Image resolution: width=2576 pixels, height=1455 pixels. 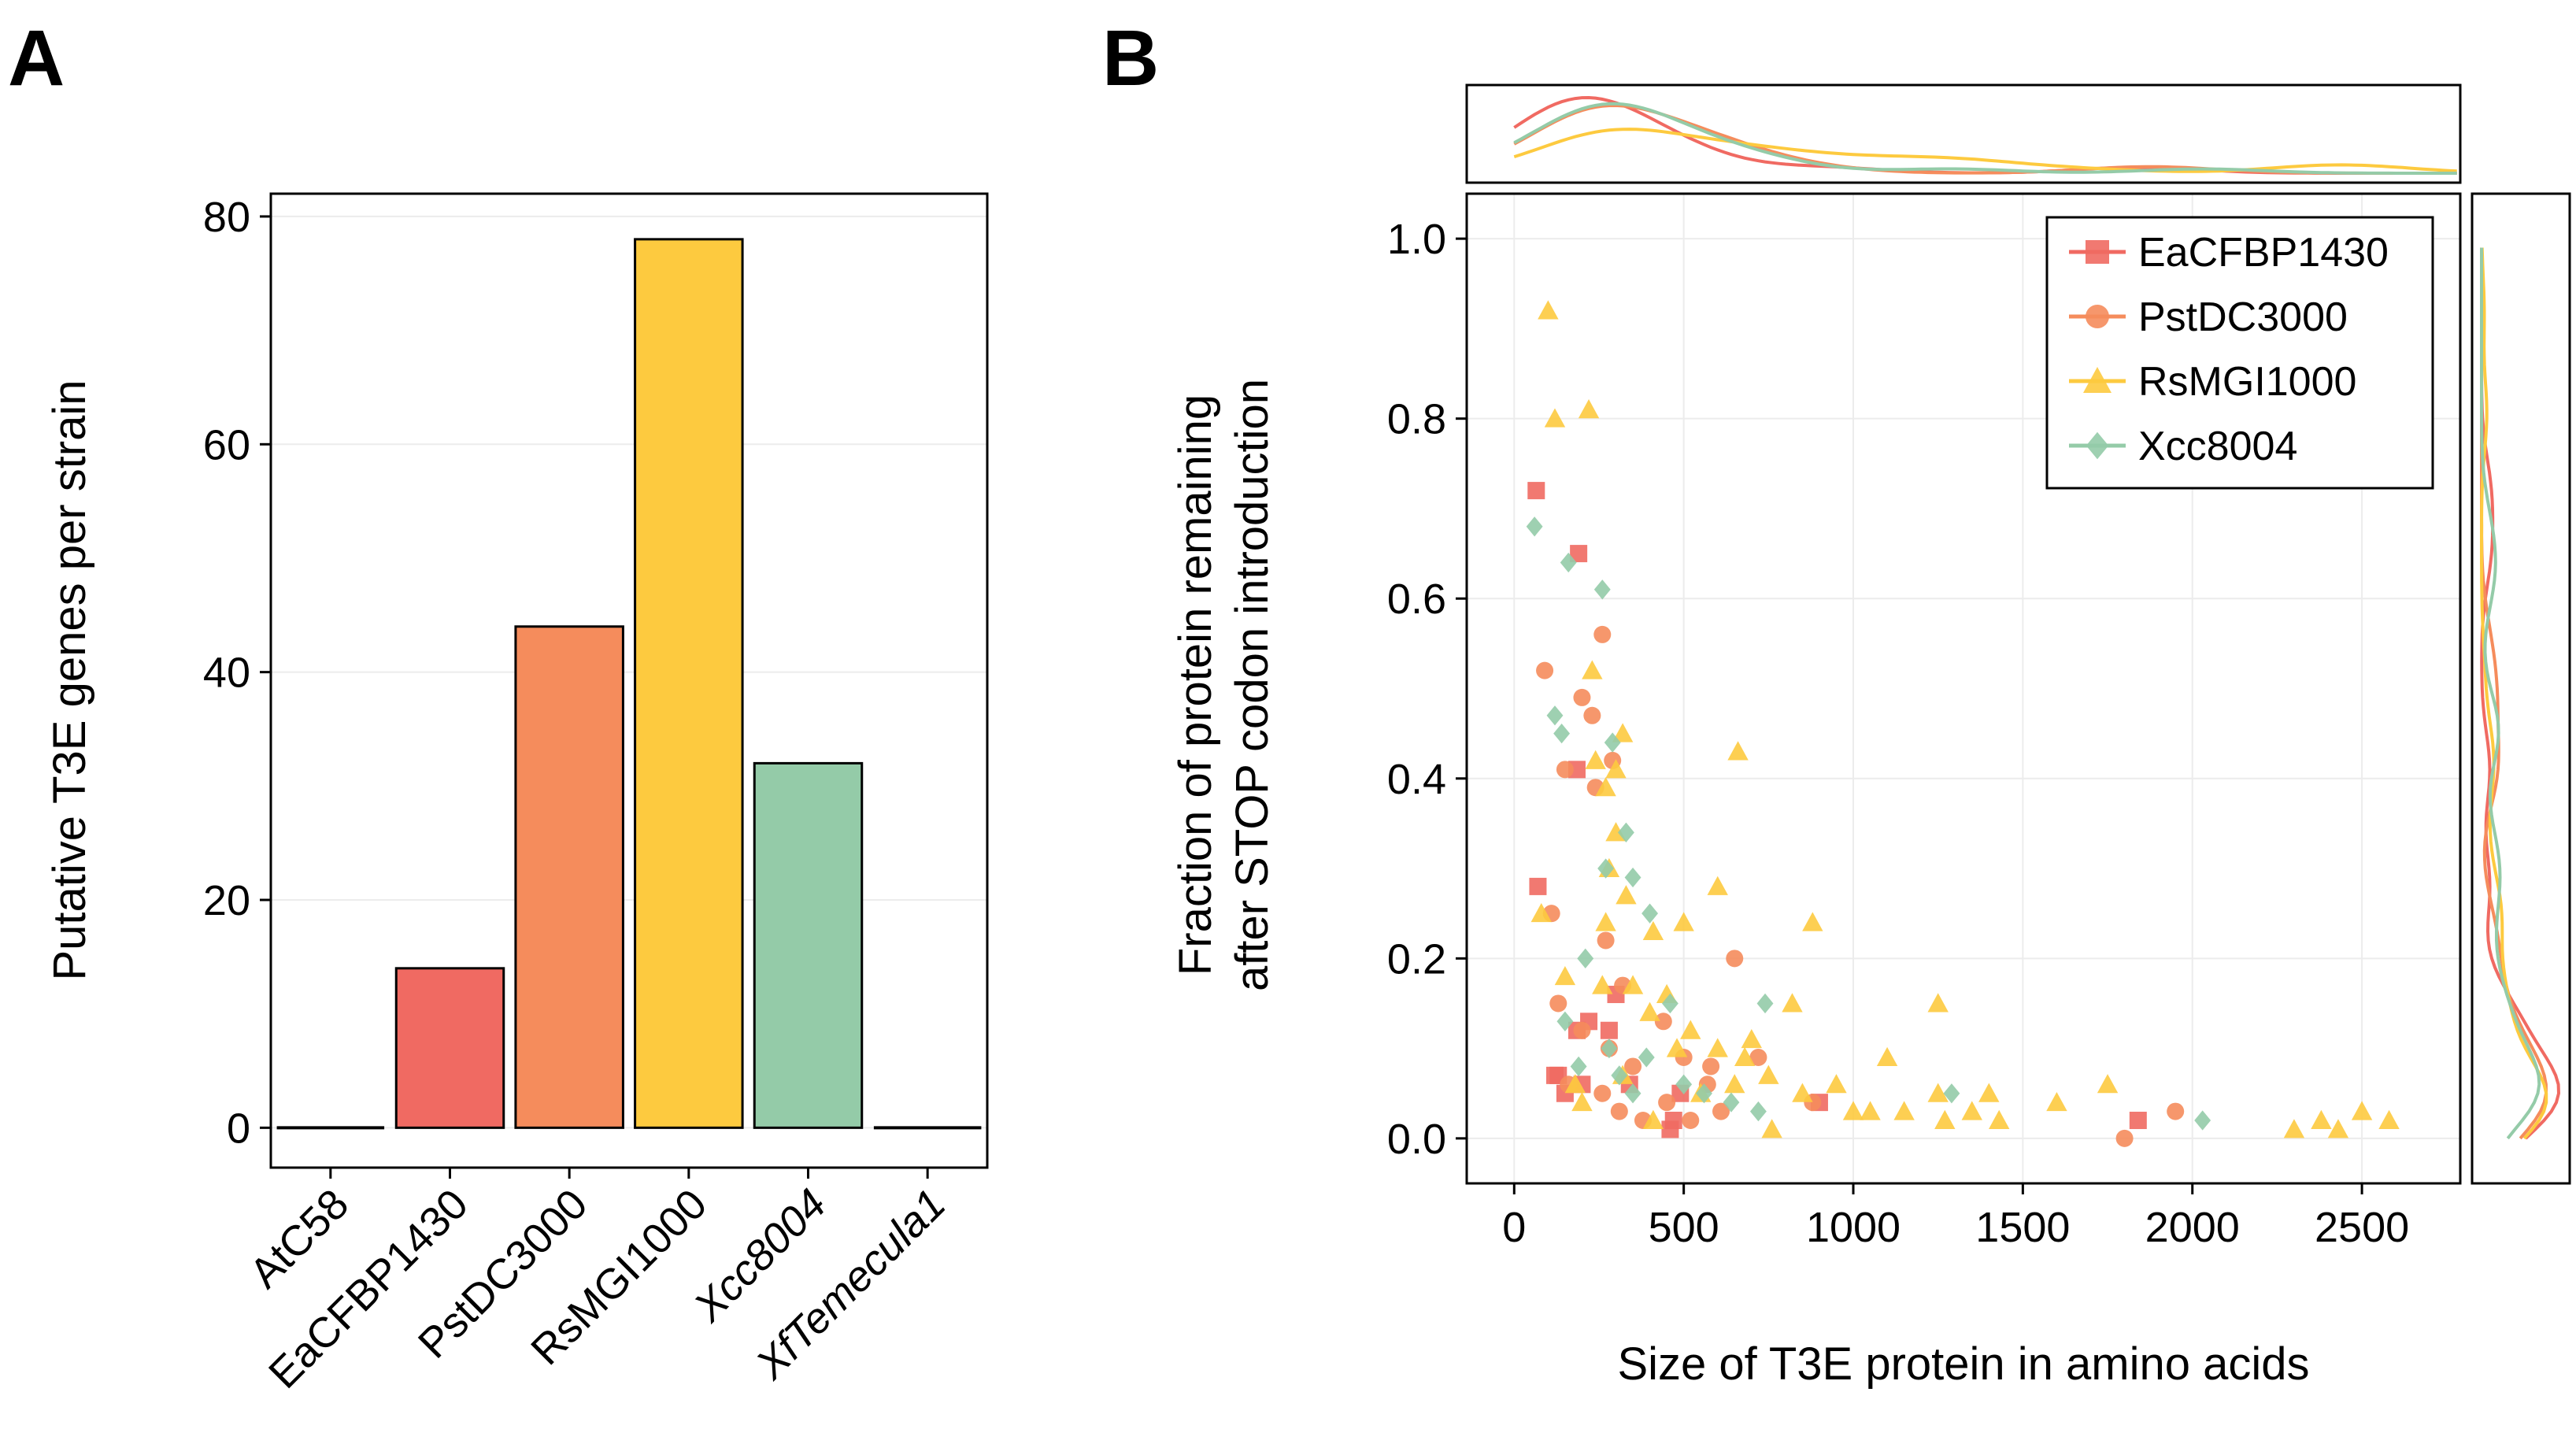 What do you see at coordinates (69, 679) in the screenshot?
I see `bar-chart-y-axis-title: Putative T3E genes per strain` at bounding box center [69, 679].